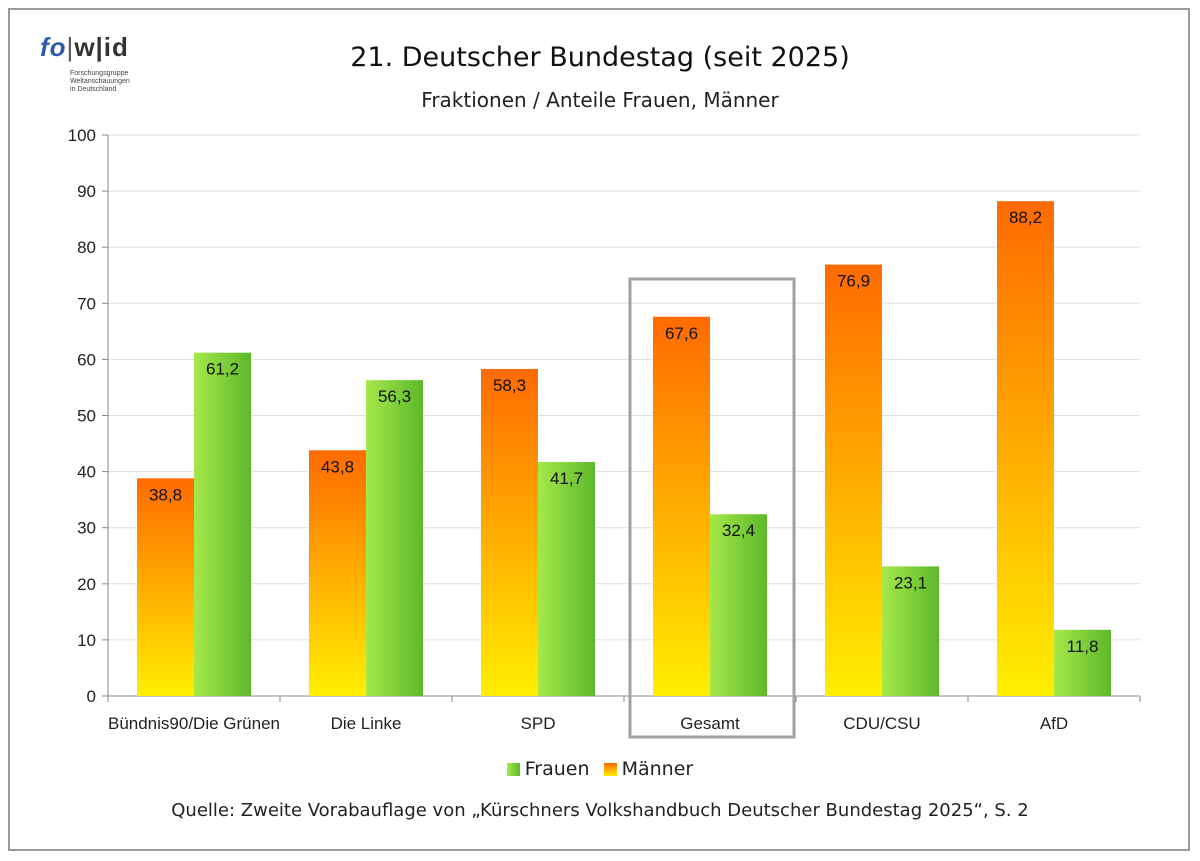  Describe the element at coordinates (165, 494) in the screenshot. I see `data-label-maenner: 38,8` at that location.